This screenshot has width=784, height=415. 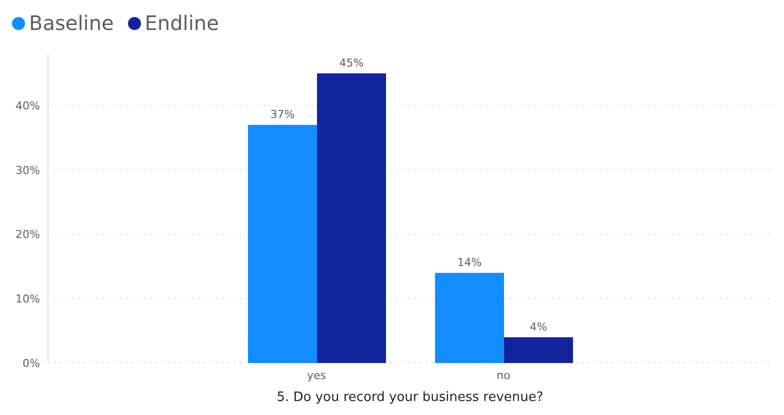 I want to click on legend-label: Endline, so click(x=181, y=23).